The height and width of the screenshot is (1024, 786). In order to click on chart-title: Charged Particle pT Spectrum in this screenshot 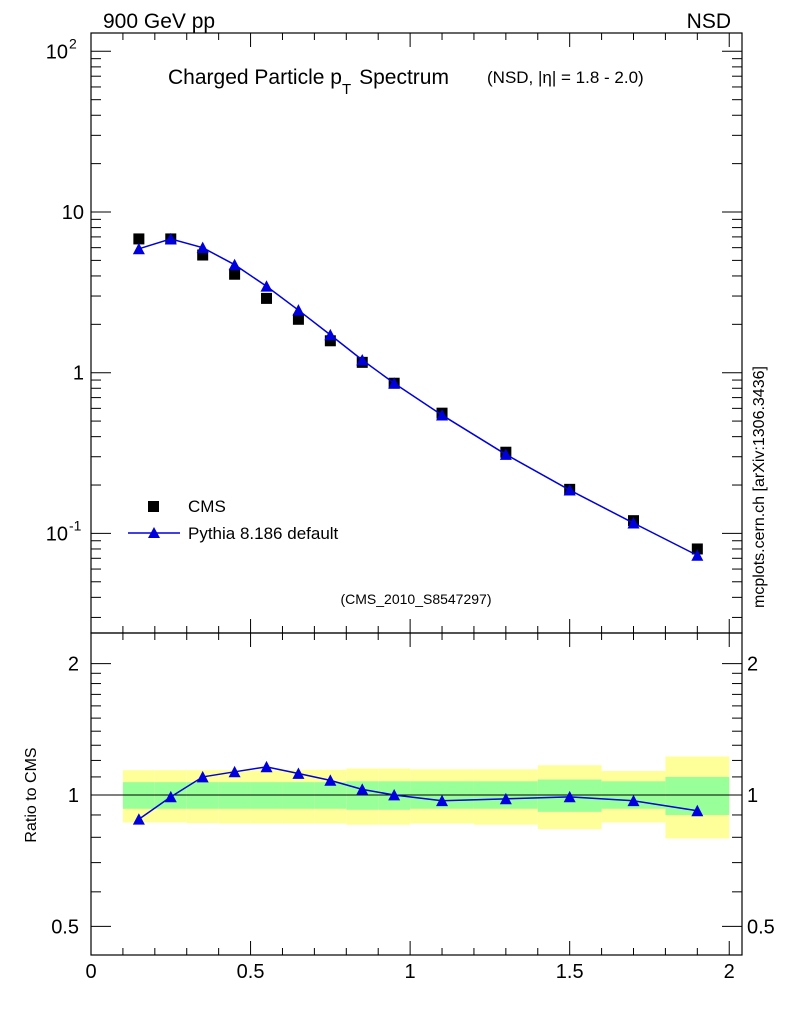, I will do `click(308, 82)`.